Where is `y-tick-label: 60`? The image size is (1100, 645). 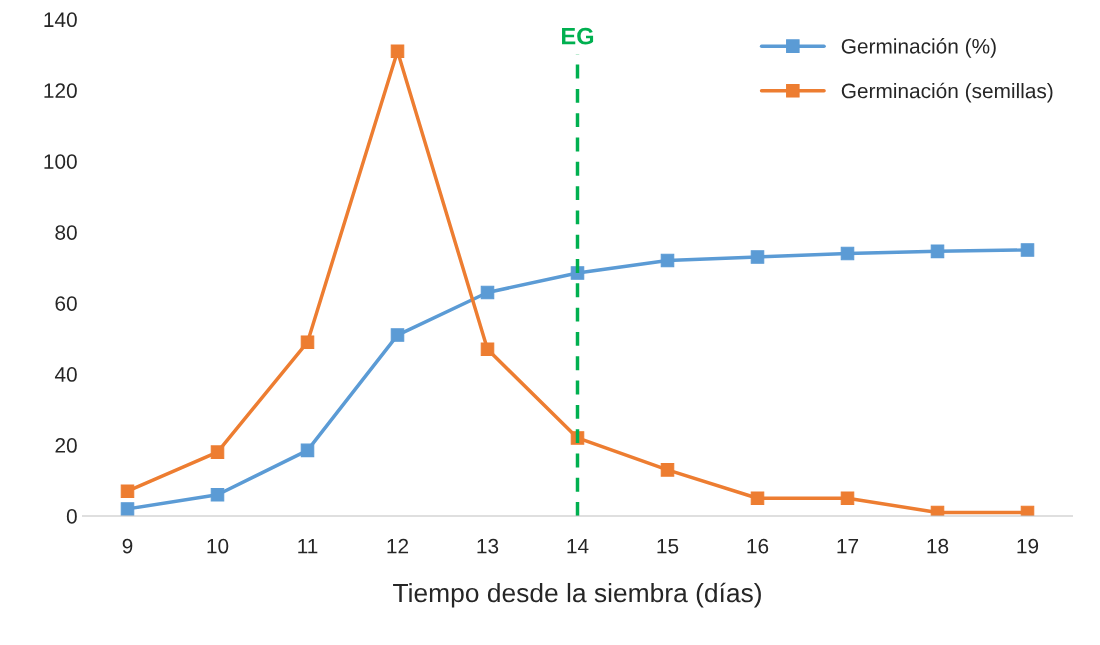 y-tick-label: 60 is located at coordinates (66, 303).